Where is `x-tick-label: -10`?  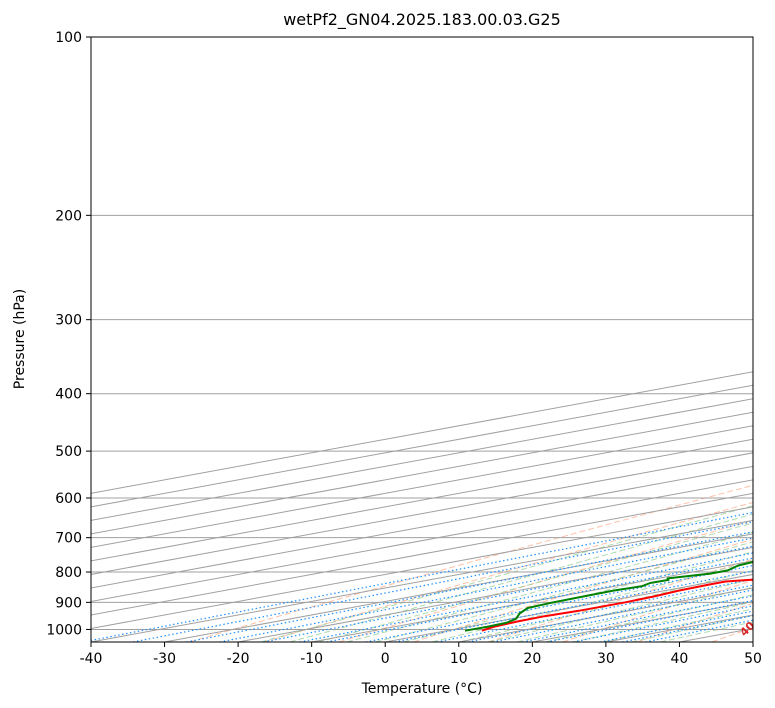
x-tick-label: -10 is located at coordinates (311, 659).